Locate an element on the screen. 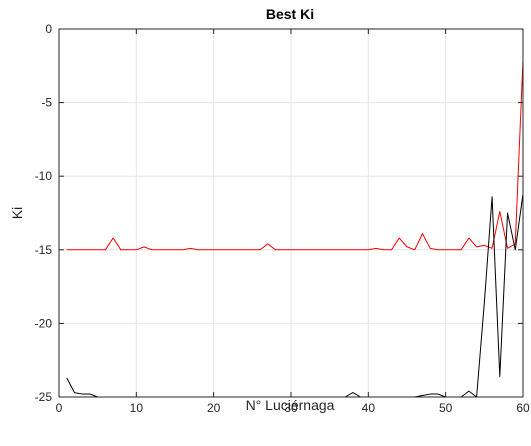 Image resolution: width=531 pixels, height=446 pixels. y-tick-label: -10 is located at coordinates (44, 176).